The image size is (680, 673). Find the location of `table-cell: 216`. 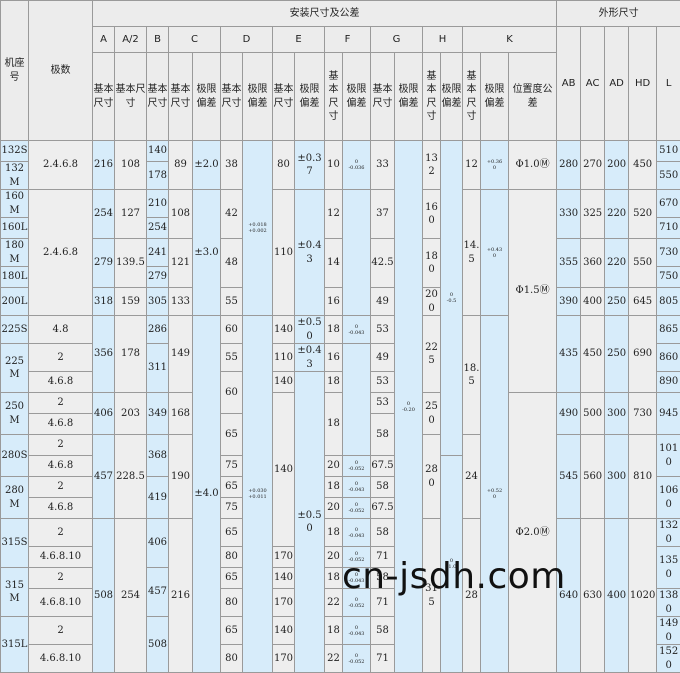

table-cell: 216 is located at coordinates (181, 596).